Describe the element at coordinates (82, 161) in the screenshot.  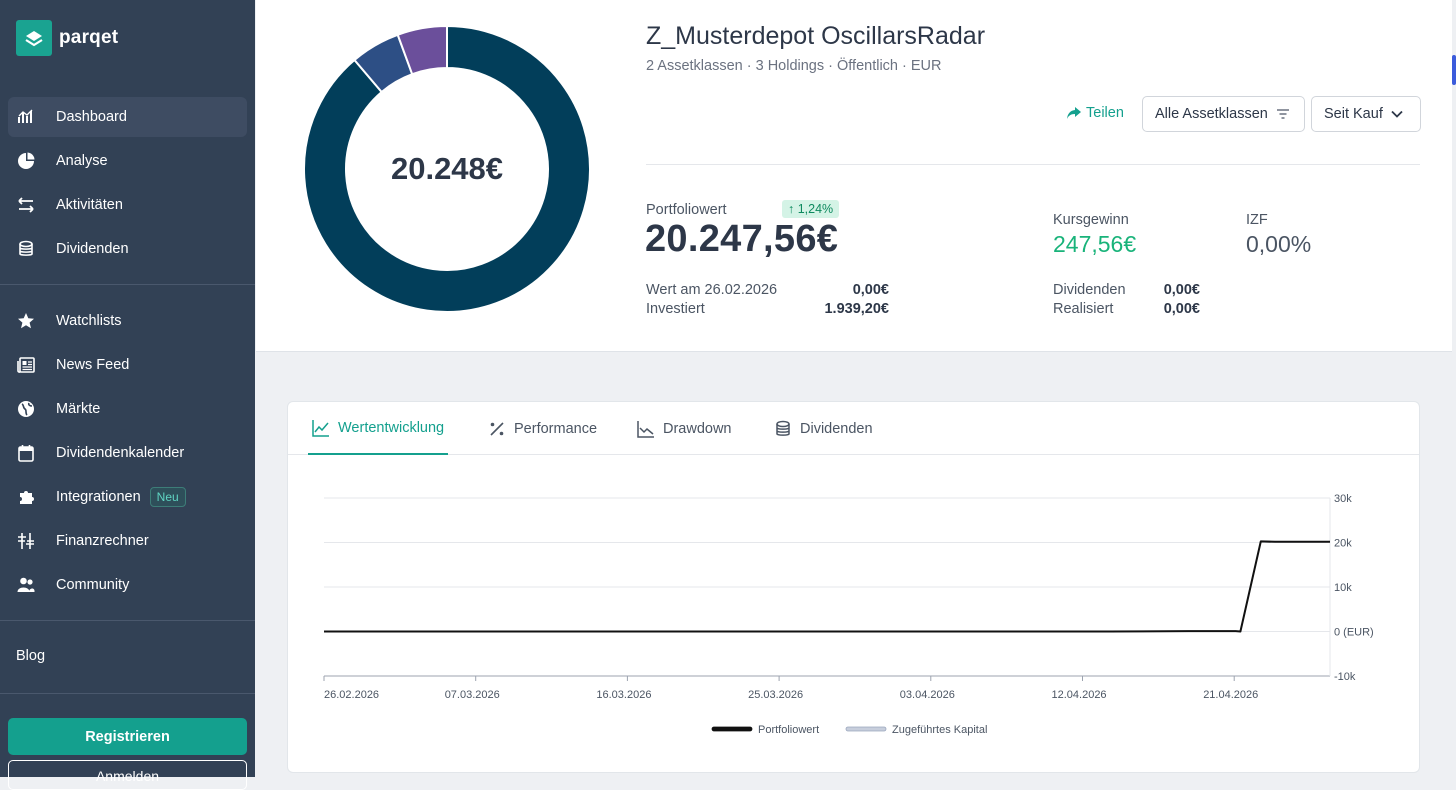
I see `sidebar-item-label: Analyse` at that location.